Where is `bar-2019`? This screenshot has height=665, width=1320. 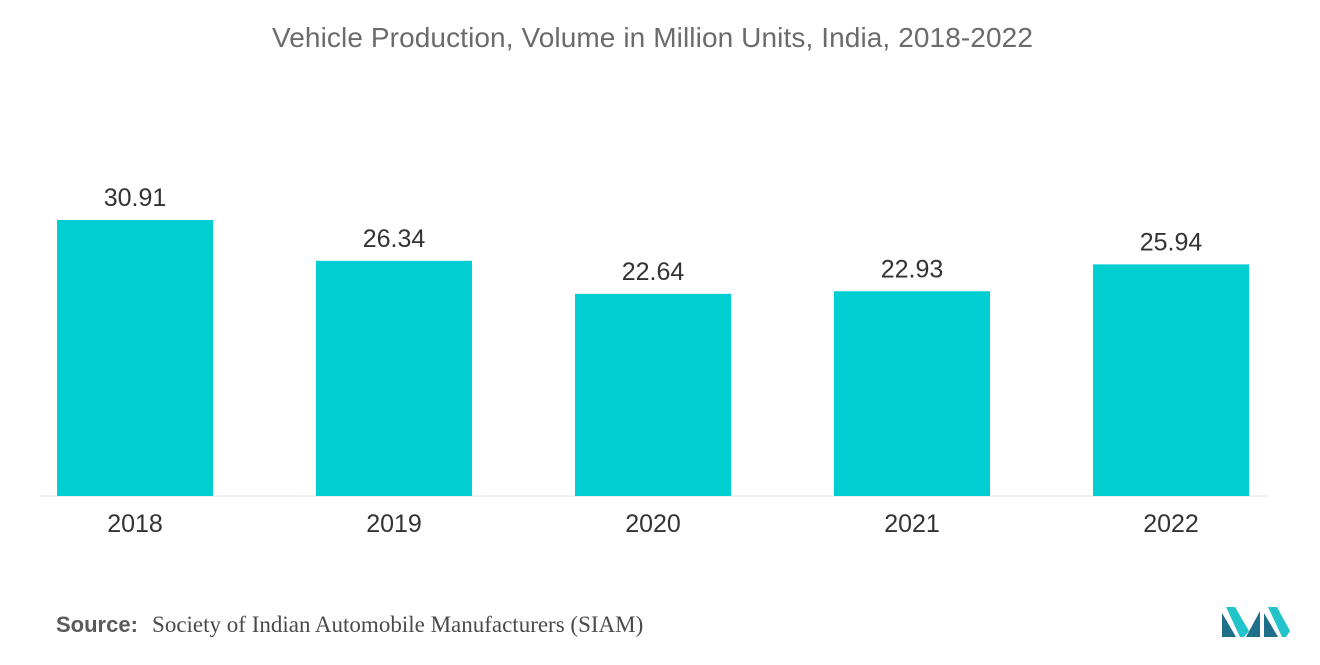 bar-2019 is located at coordinates (394, 378).